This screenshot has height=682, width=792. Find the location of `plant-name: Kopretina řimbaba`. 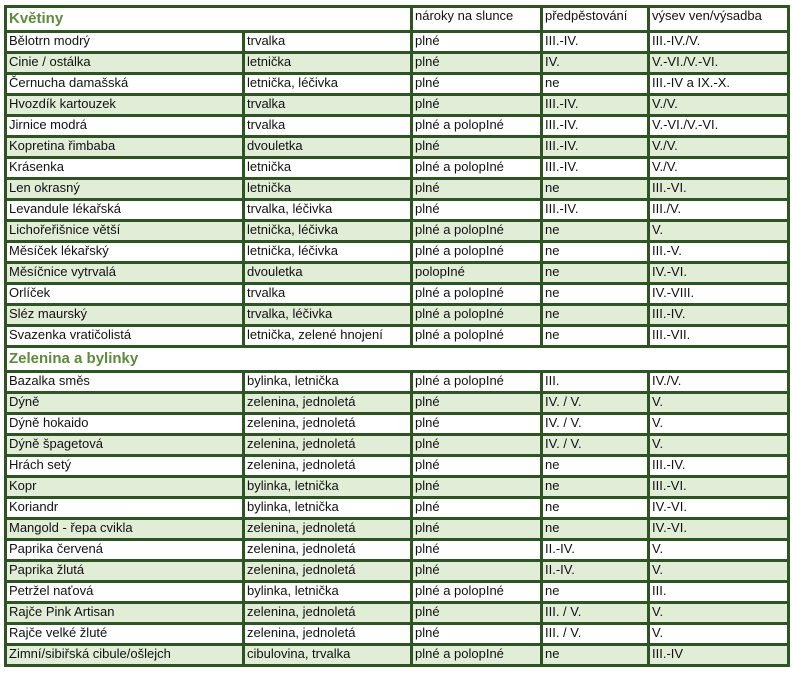

plant-name: Kopretina řimbaba is located at coordinates (124, 147).